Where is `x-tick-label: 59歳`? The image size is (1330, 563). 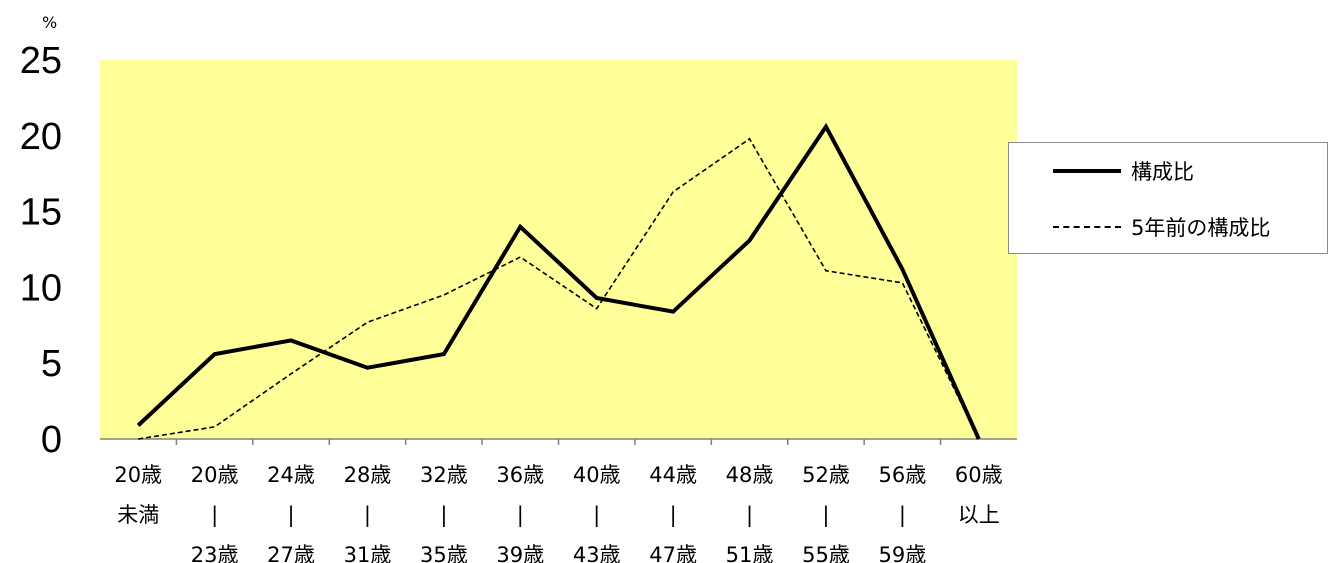 x-tick-label: 59歳 is located at coordinates (903, 553).